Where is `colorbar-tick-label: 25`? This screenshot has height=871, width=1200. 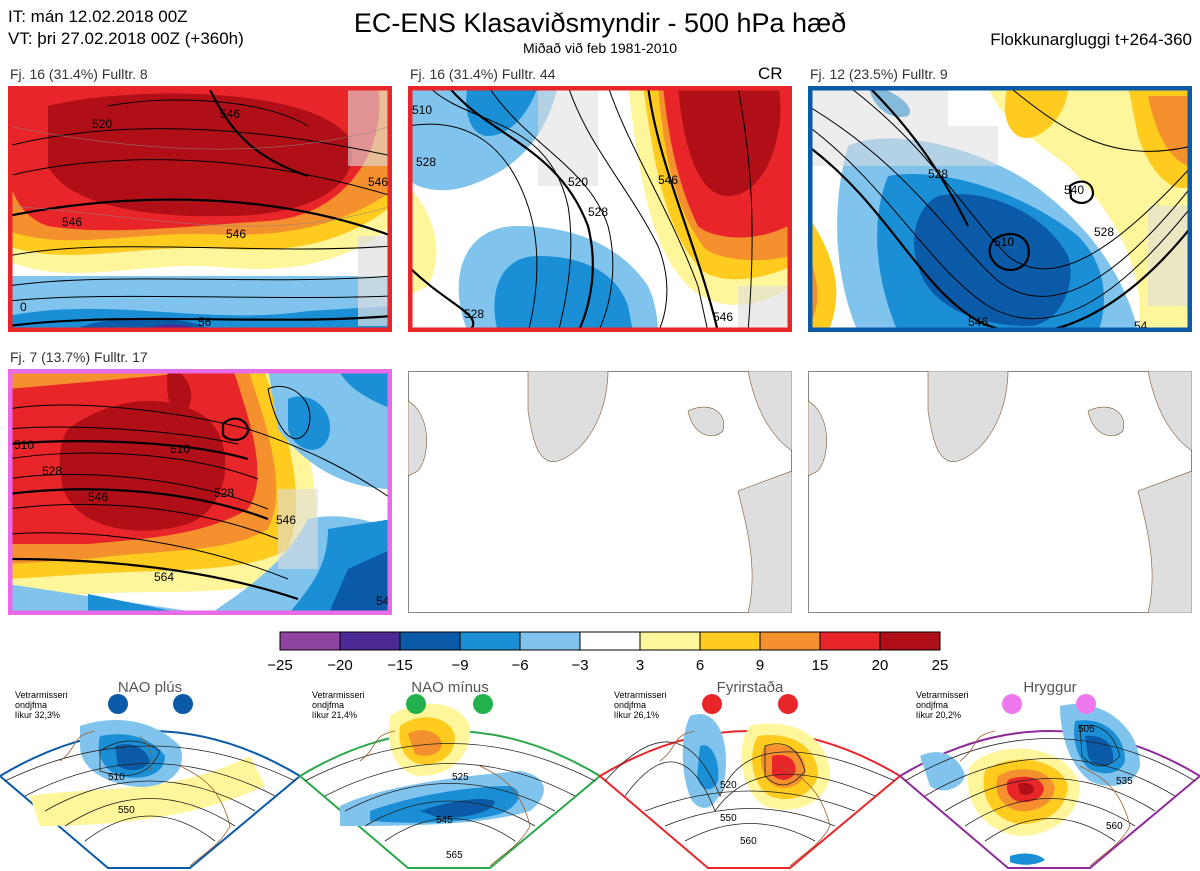 colorbar-tick-label: 25 is located at coordinates (940, 665).